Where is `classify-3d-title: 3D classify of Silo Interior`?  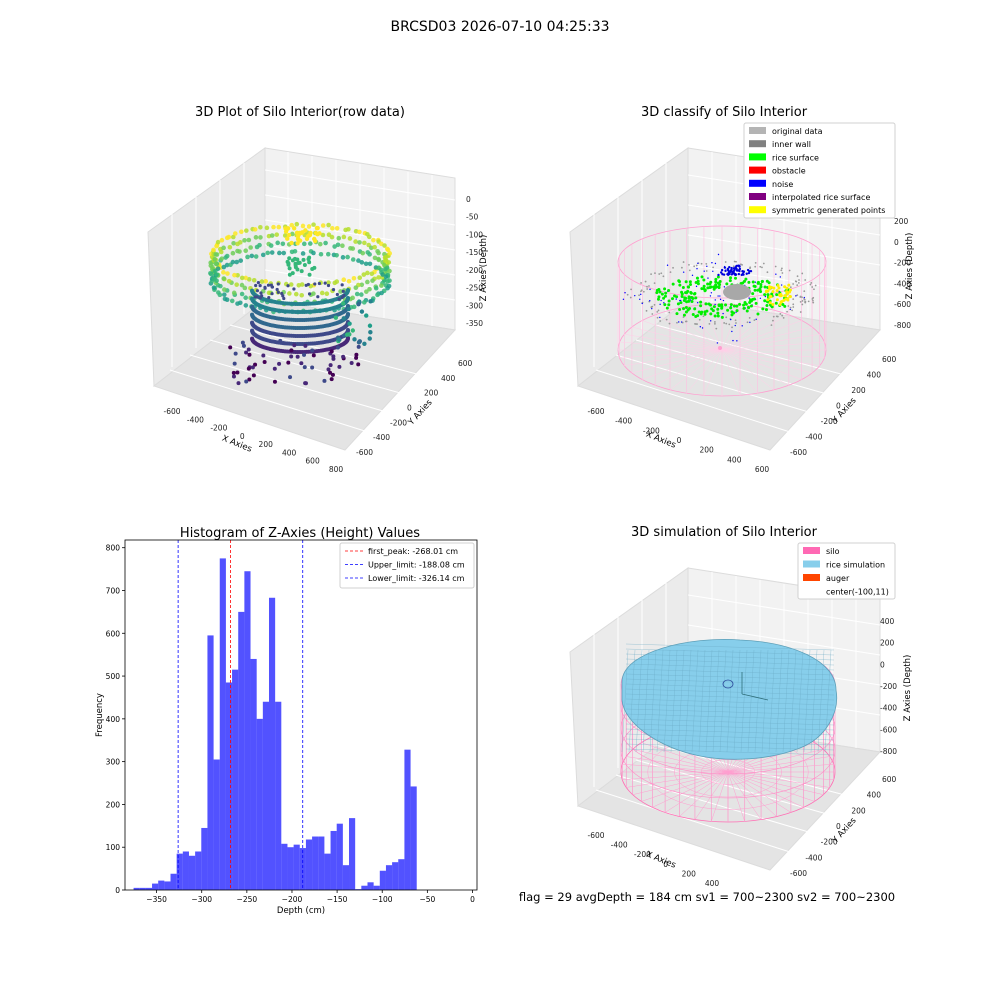
classify-3d-title: 3D classify of Silo Interior is located at coordinates (724, 112).